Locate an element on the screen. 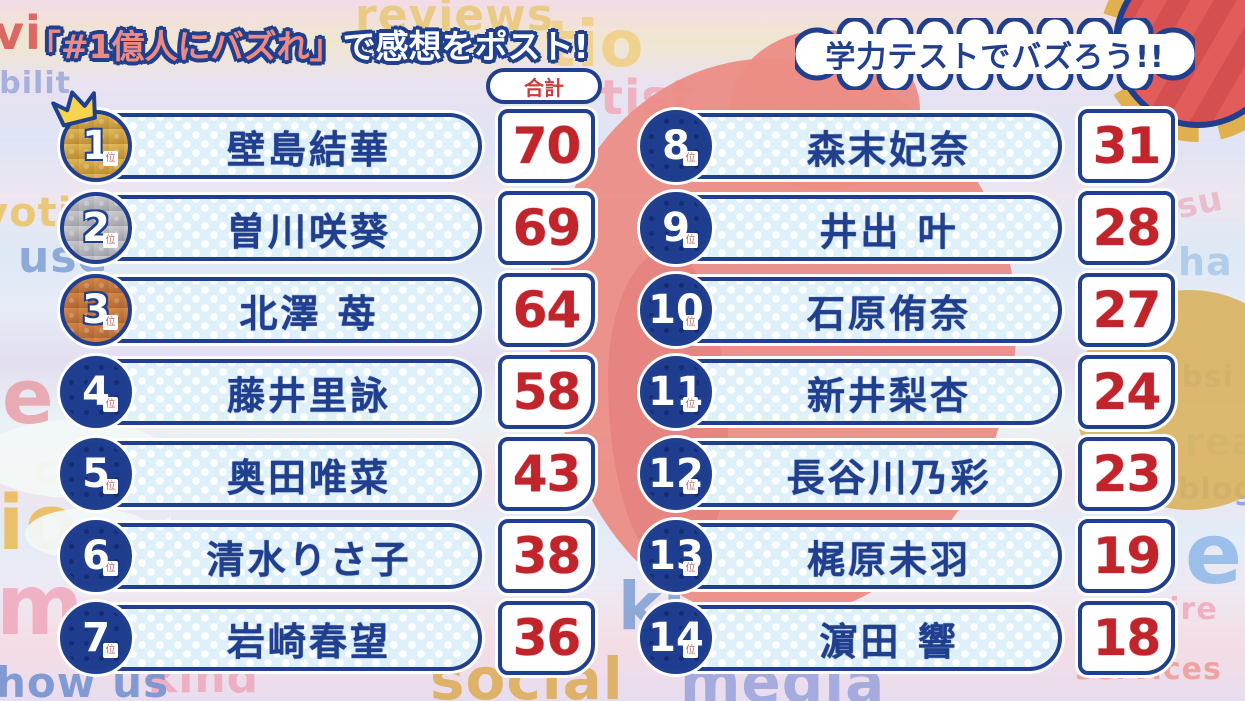 The height and width of the screenshot is (701, 1245). score-box: 64 is located at coordinates (546, 310).